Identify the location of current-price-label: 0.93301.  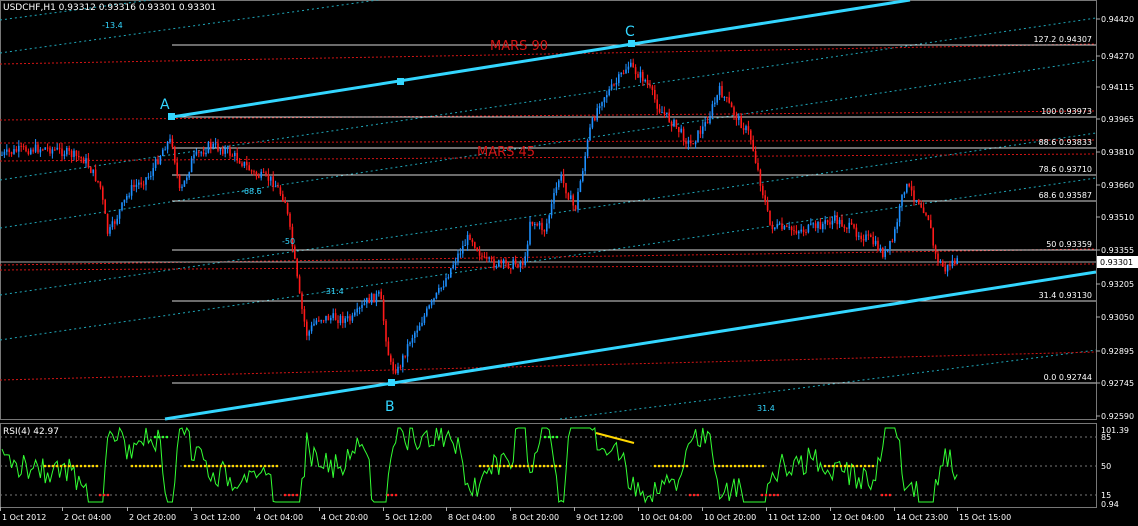
(1116, 262).